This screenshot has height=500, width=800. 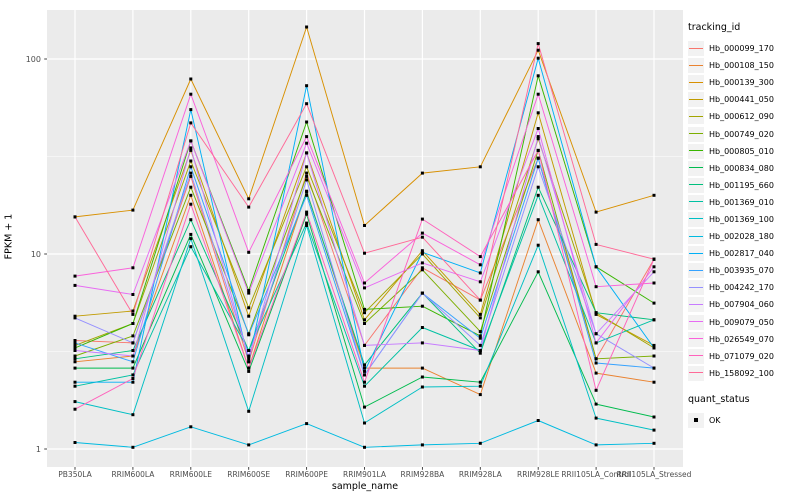 What do you see at coordinates (744, 202) in the screenshot?
I see `legend-entry-Hb_001369_010: Hb_001369_010` at bounding box center [744, 202].